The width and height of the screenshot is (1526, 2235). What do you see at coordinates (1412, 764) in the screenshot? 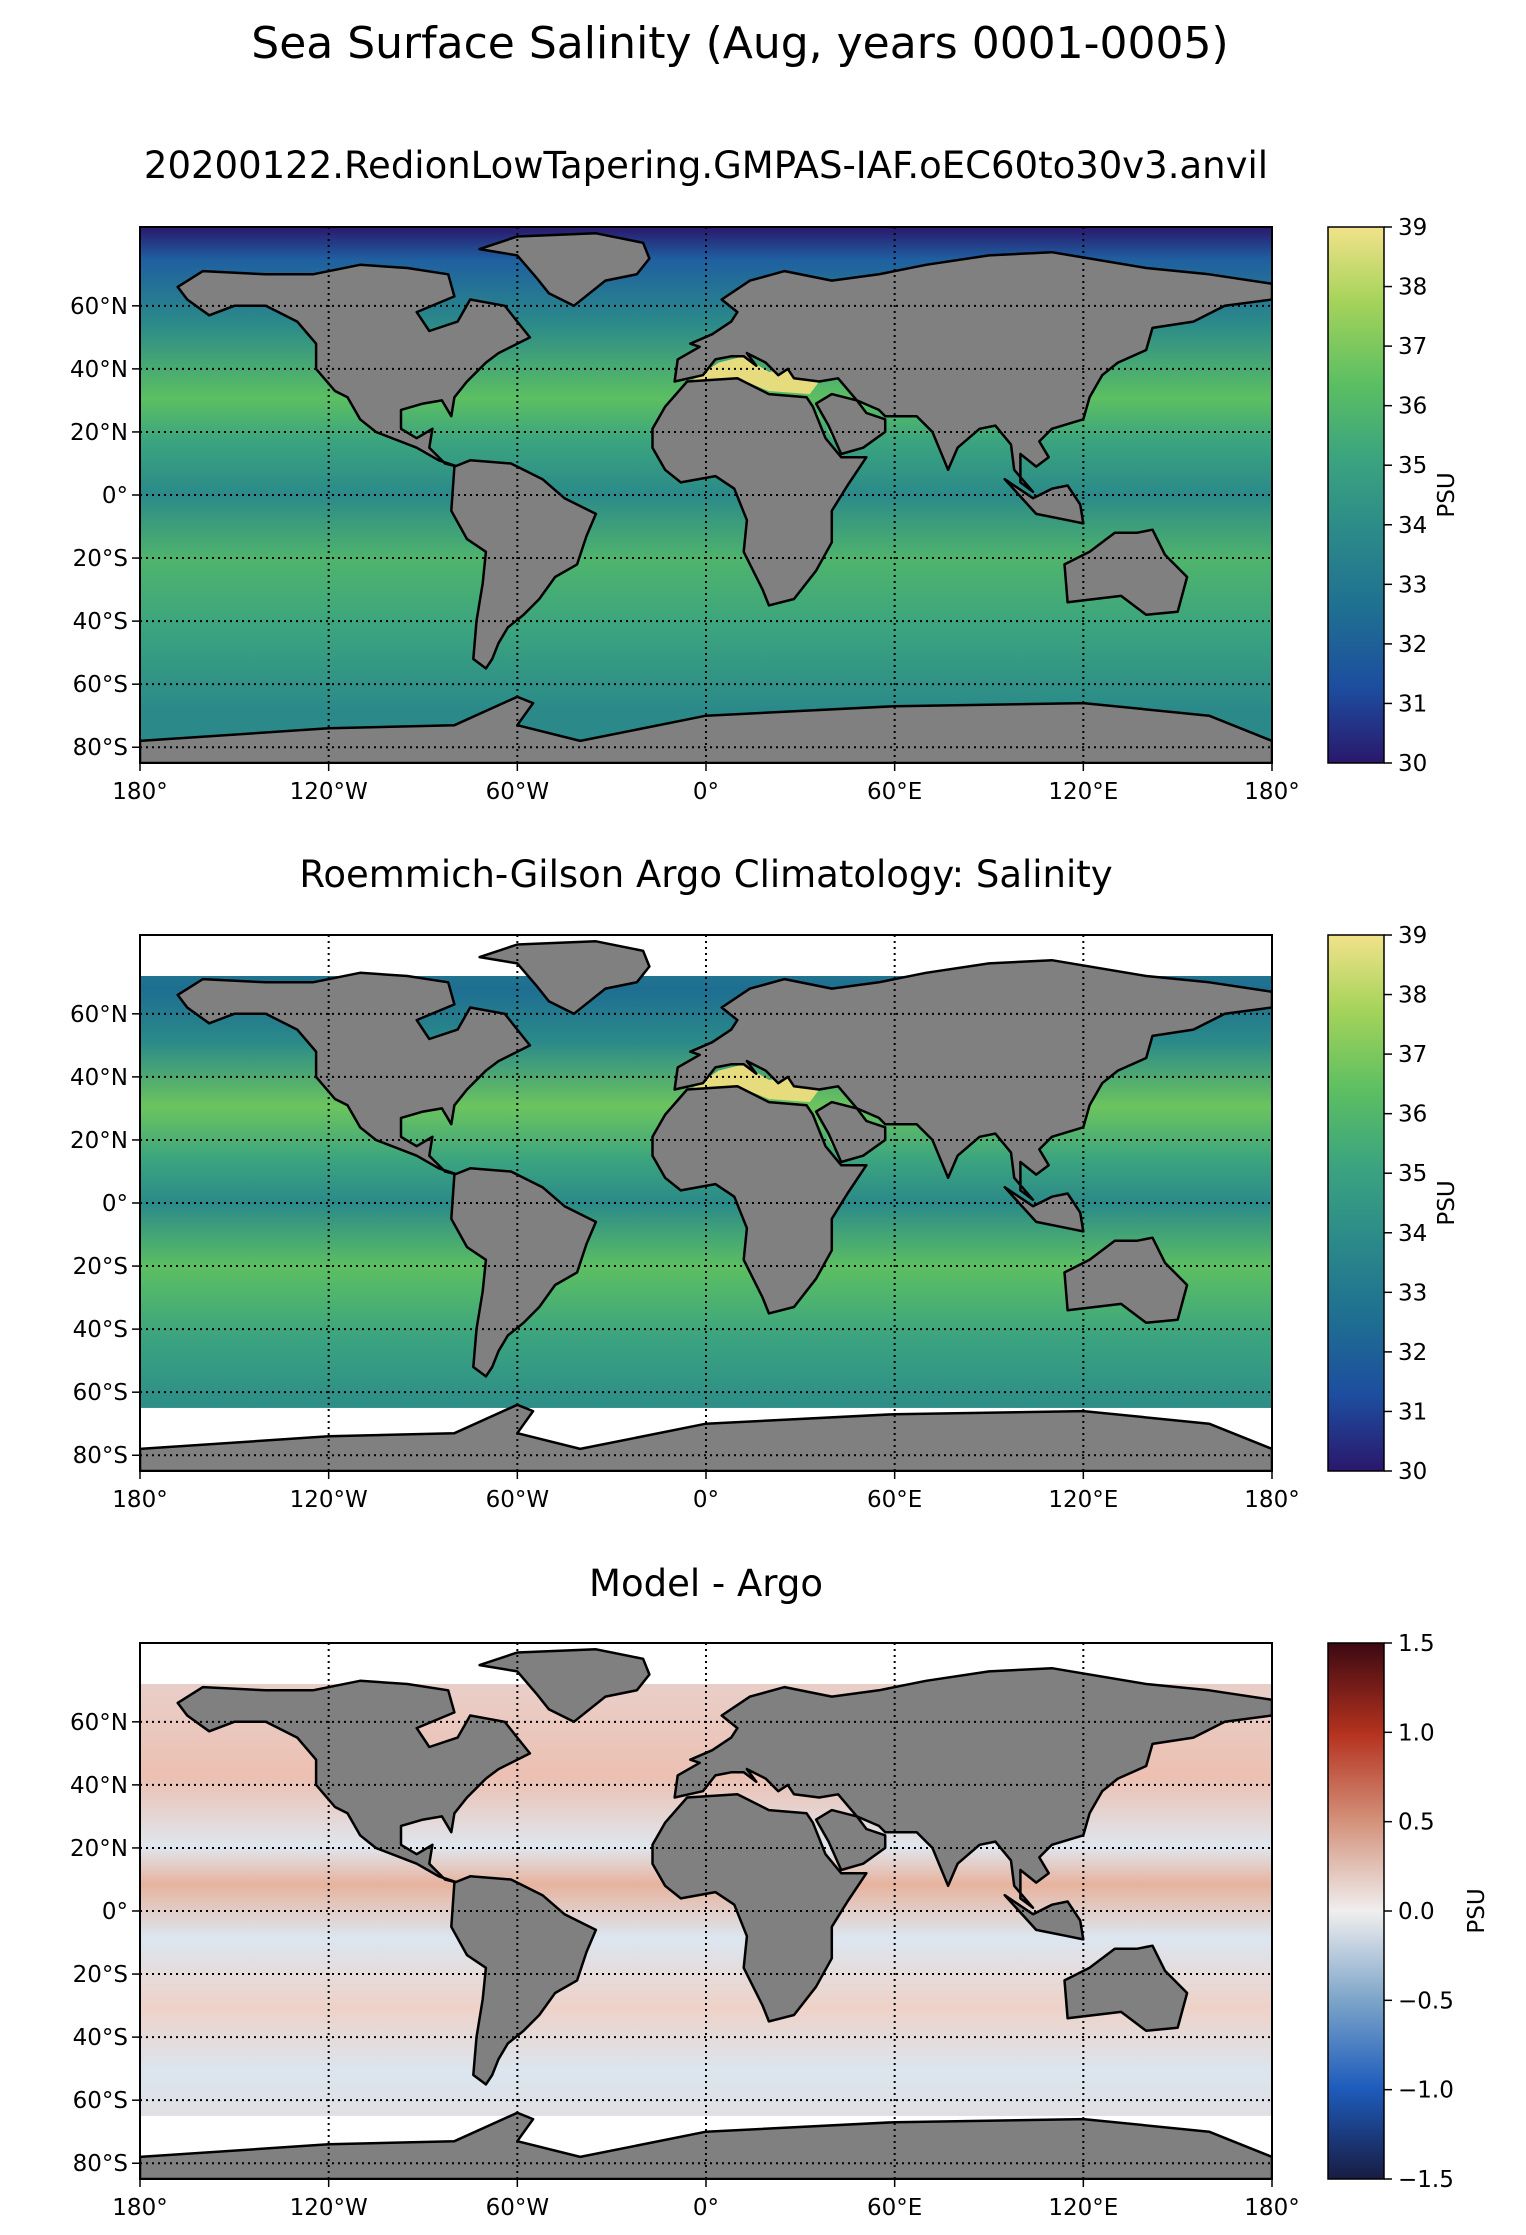
I see `colorbar-tick-label: 30` at bounding box center [1412, 764].